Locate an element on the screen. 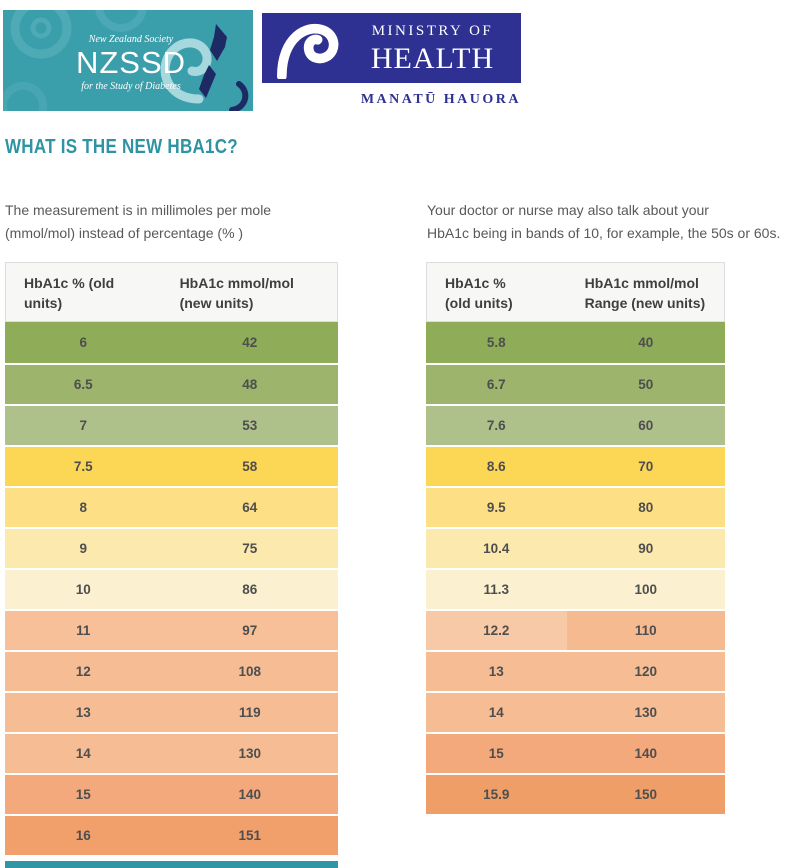 This screenshot has width=800, height=868. moh-health: HEALTH is located at coordinates (432, 58).